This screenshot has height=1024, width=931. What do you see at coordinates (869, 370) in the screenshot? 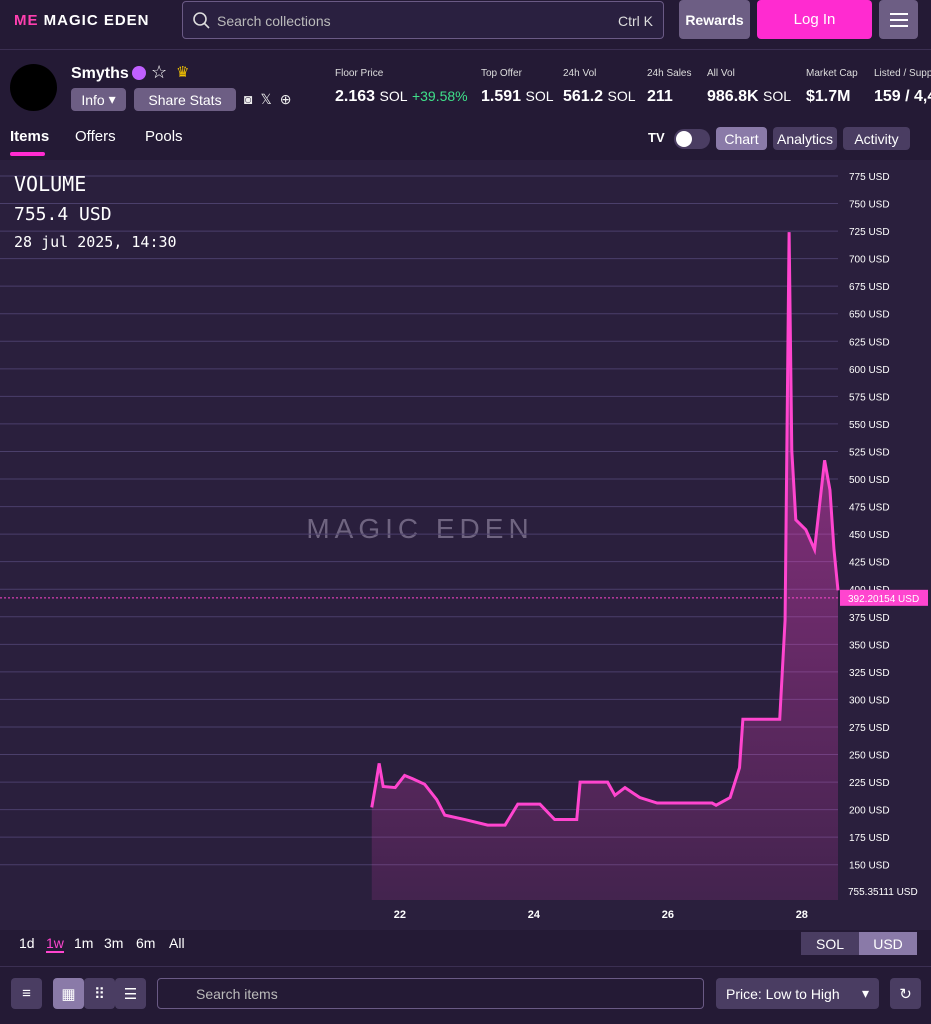
I see `y-tick-label: 600 USD` at bounding box center [869, 370].